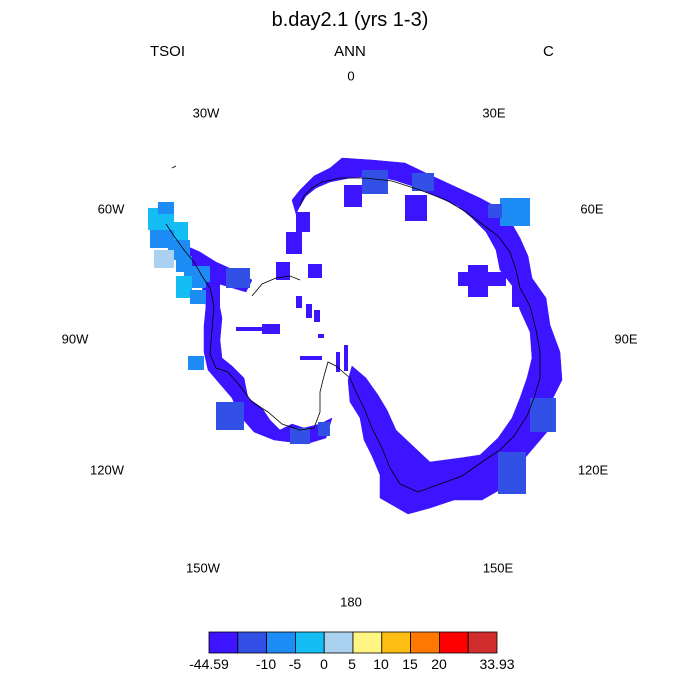 Image resolution: width=700 pixels, height=700 pixels. I want to click on colorbar-label: -10, so click(266, 664).